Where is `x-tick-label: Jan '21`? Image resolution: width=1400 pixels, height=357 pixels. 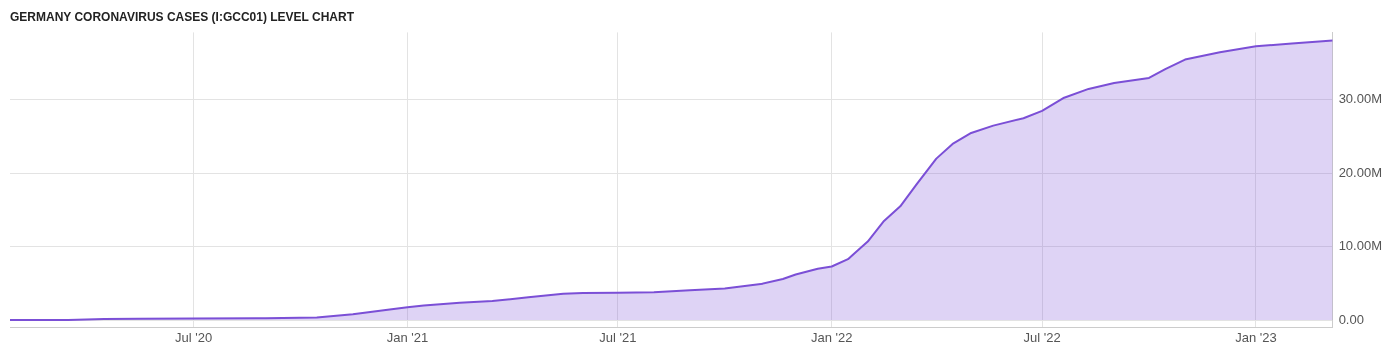 x-tick-label: Jan '21 is located at coordinates (407, 337).